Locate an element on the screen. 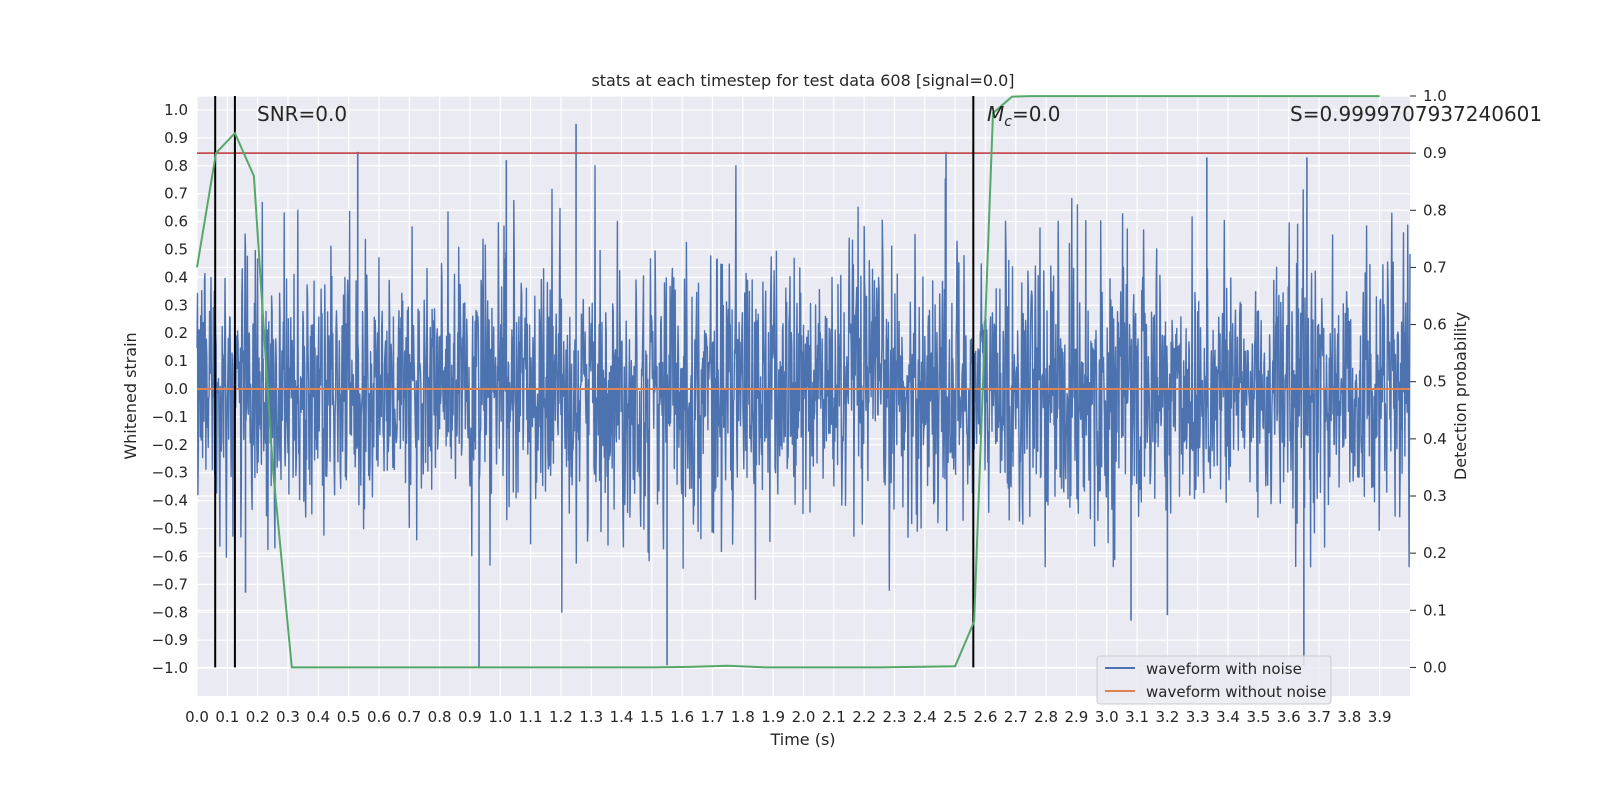 The width and height of the screenshot is (1600, 800). y-tick-label: −1.0 is located at coordinates (170, 668).